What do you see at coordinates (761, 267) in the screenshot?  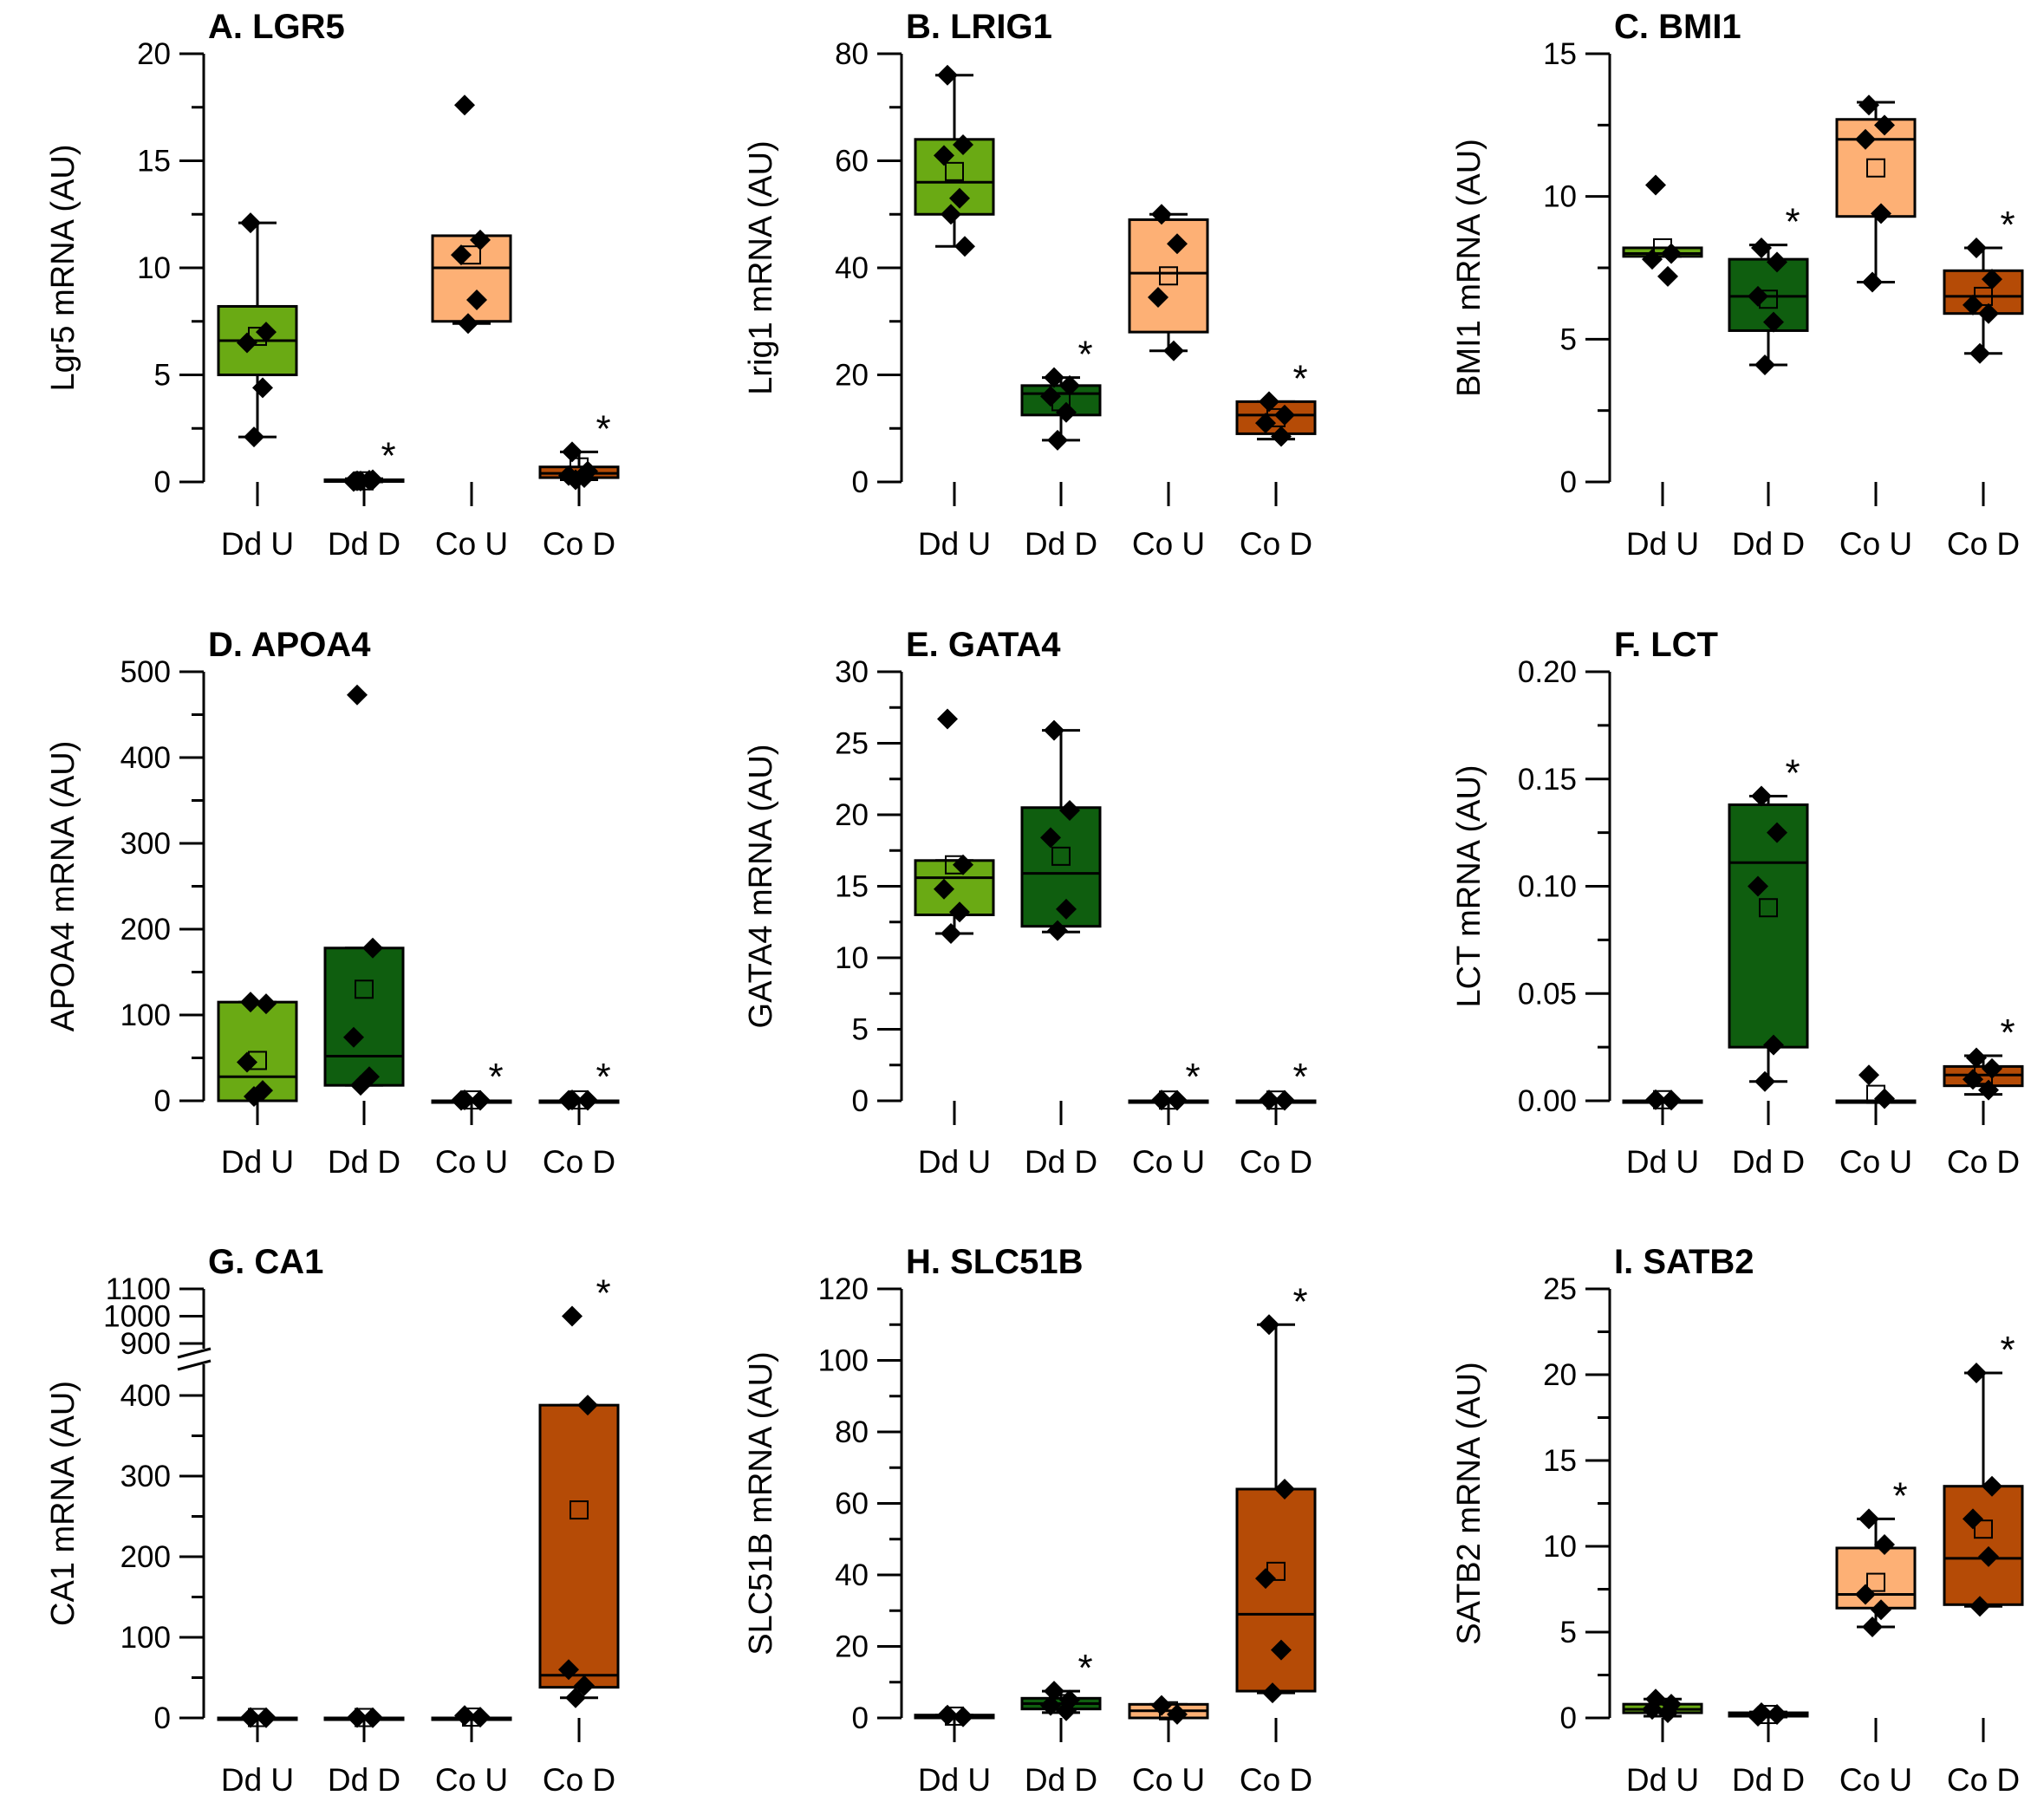 I see `y-axis-title: Lrig1 mRNA (AU)` at bounding box center [761, 267].